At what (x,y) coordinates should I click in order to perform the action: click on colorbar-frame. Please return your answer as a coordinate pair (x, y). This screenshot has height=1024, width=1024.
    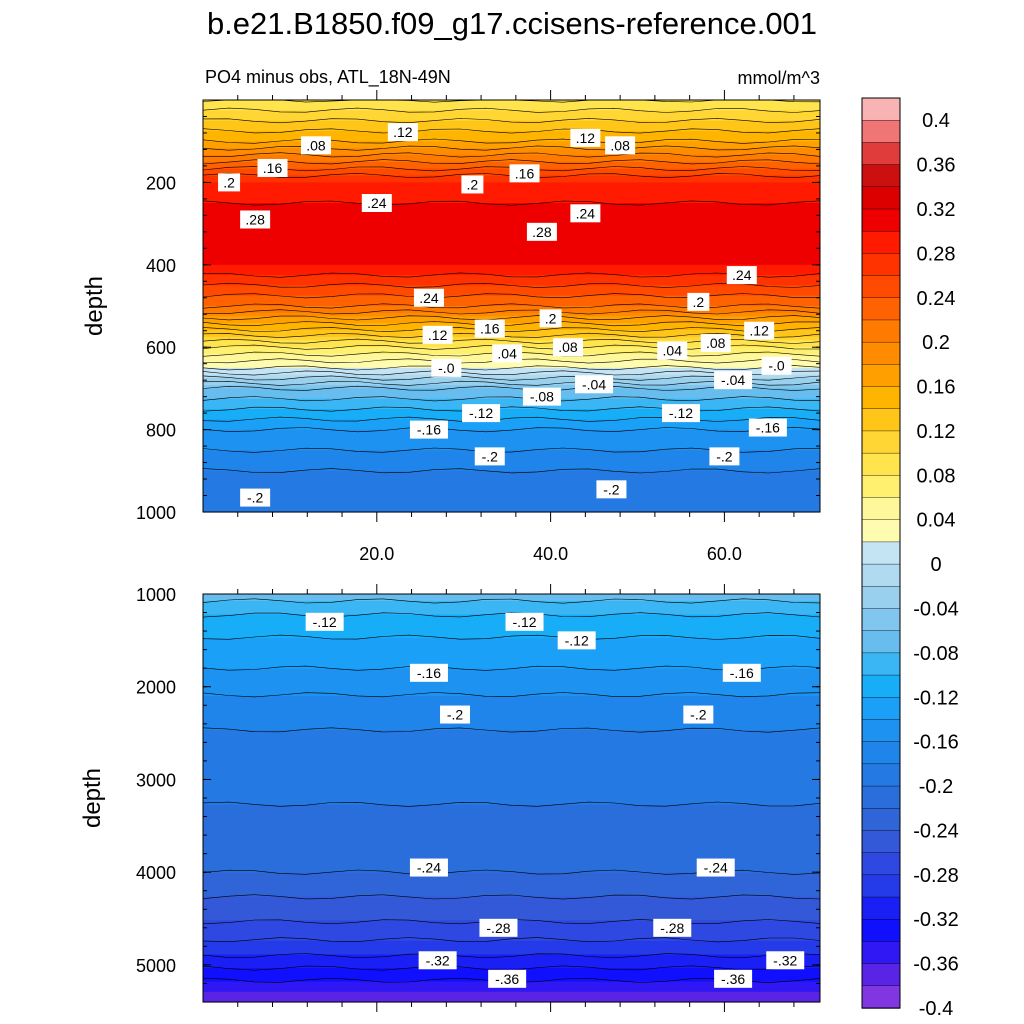
    Looking at the image, I should click on (881, 553).